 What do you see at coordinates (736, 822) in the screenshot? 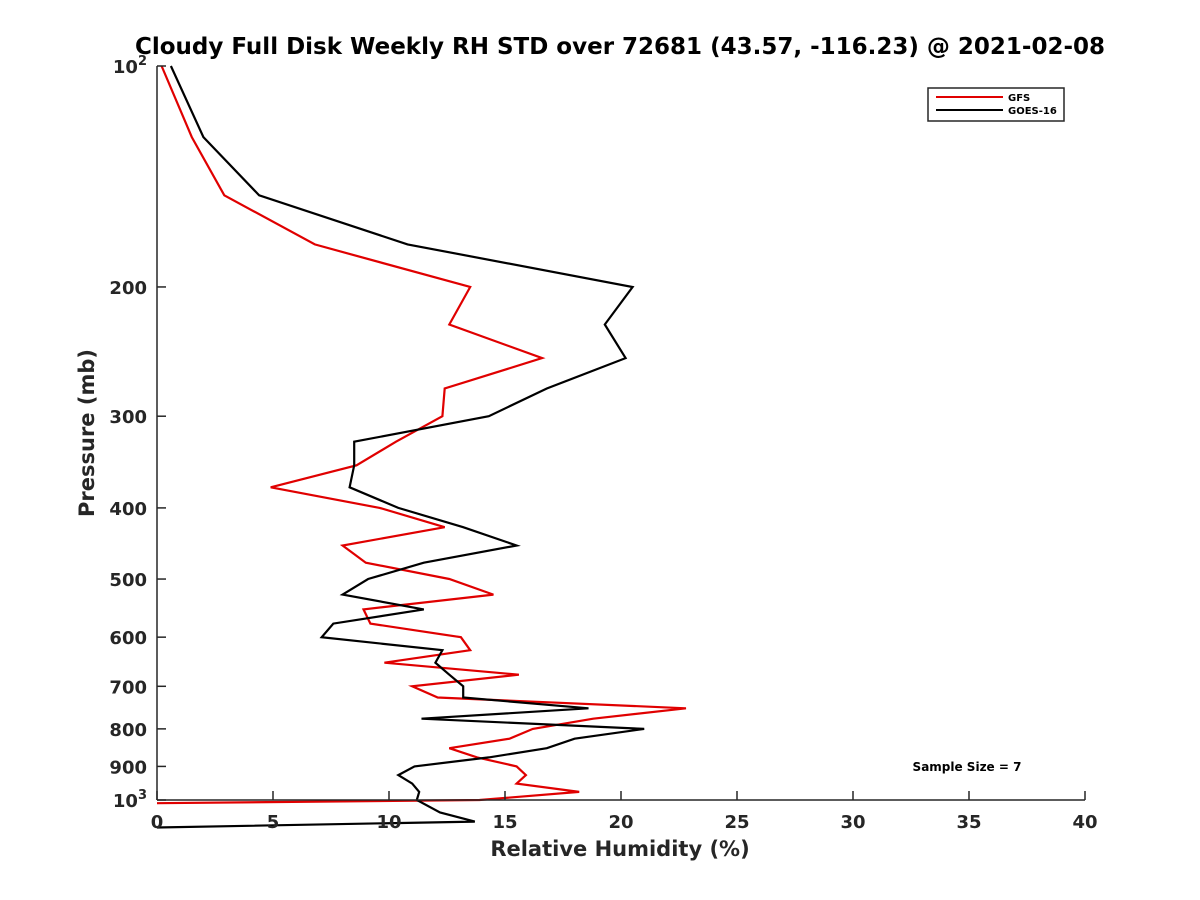
I see `x-tick-label: 25` at bounding box center [736, 822].